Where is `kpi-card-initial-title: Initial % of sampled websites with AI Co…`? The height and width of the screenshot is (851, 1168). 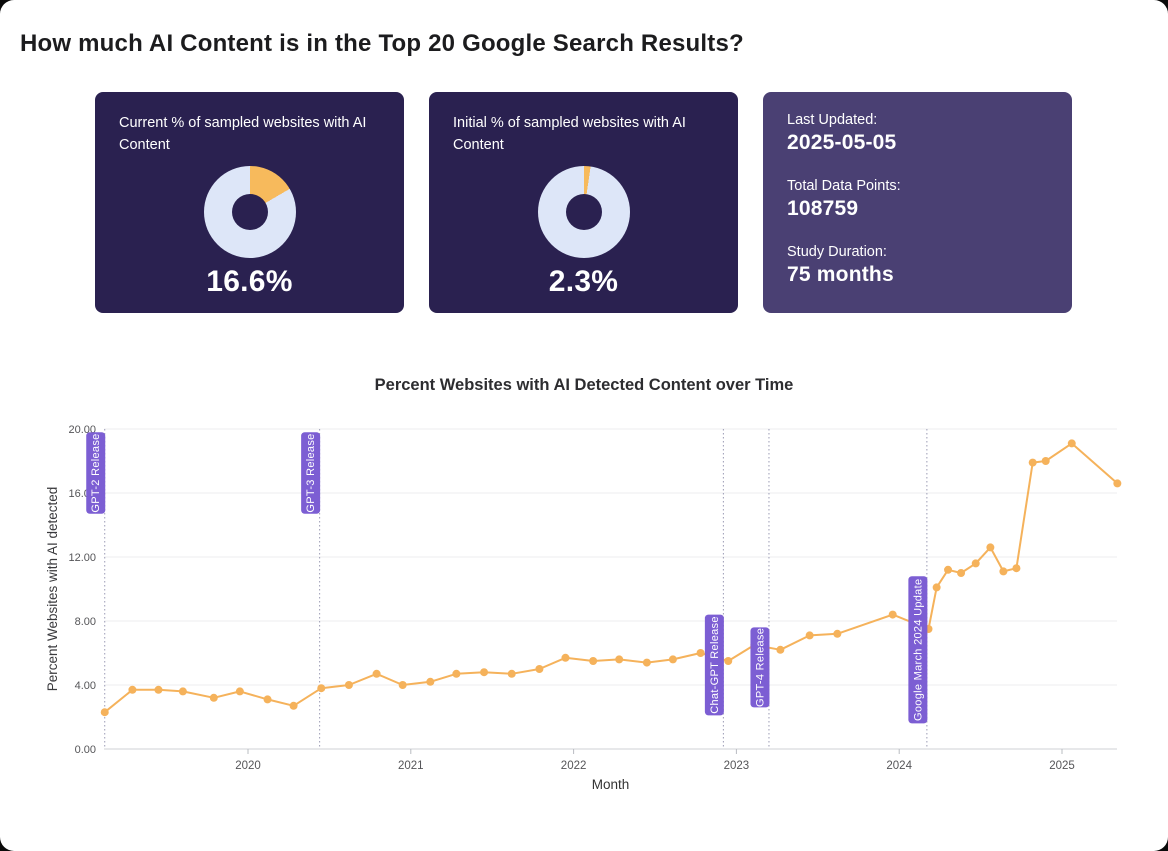 kpi-card-initial-title: Initial % of sampled websites with AI Co… is located at coordinates (569, 134).